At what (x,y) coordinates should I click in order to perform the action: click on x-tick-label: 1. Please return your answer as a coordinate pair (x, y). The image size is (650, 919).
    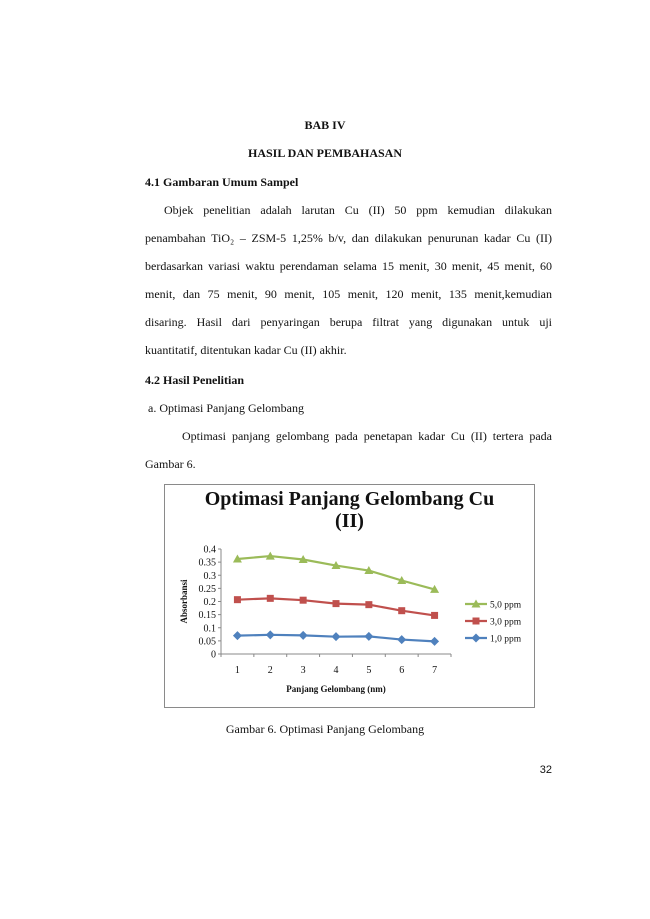
    Looking at the image, I should click on (237, 670).